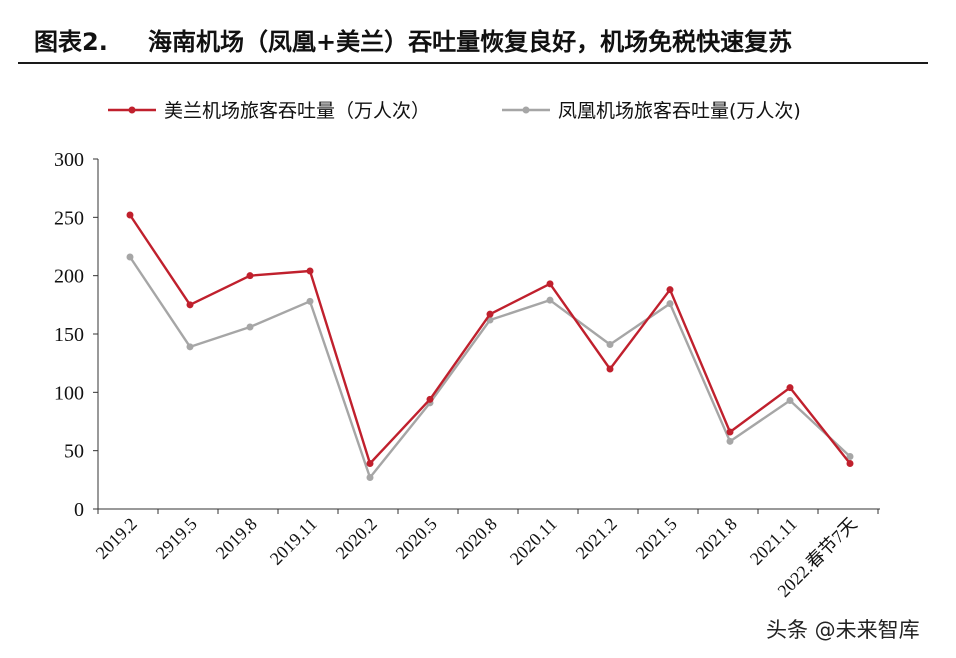 This screenshot has height=658, width=956. I want to click on y-tick-label: 200, so click(69, 277).